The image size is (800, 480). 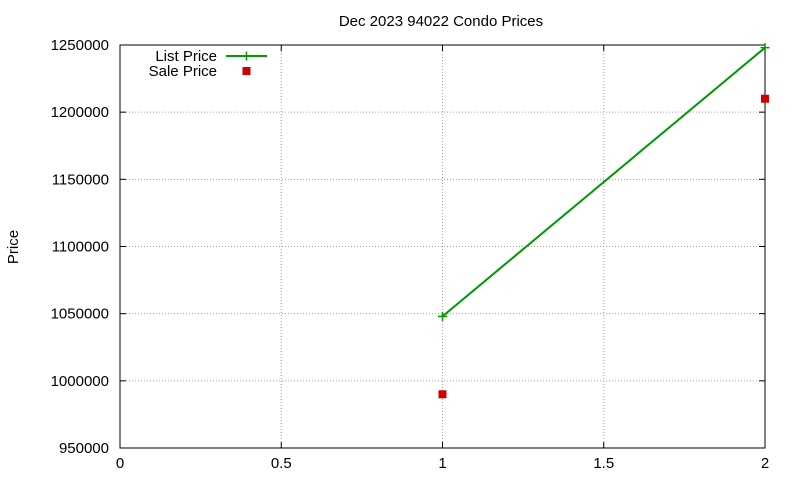 I want to click on x-tick-label: 1, so click(x=442, y=463).